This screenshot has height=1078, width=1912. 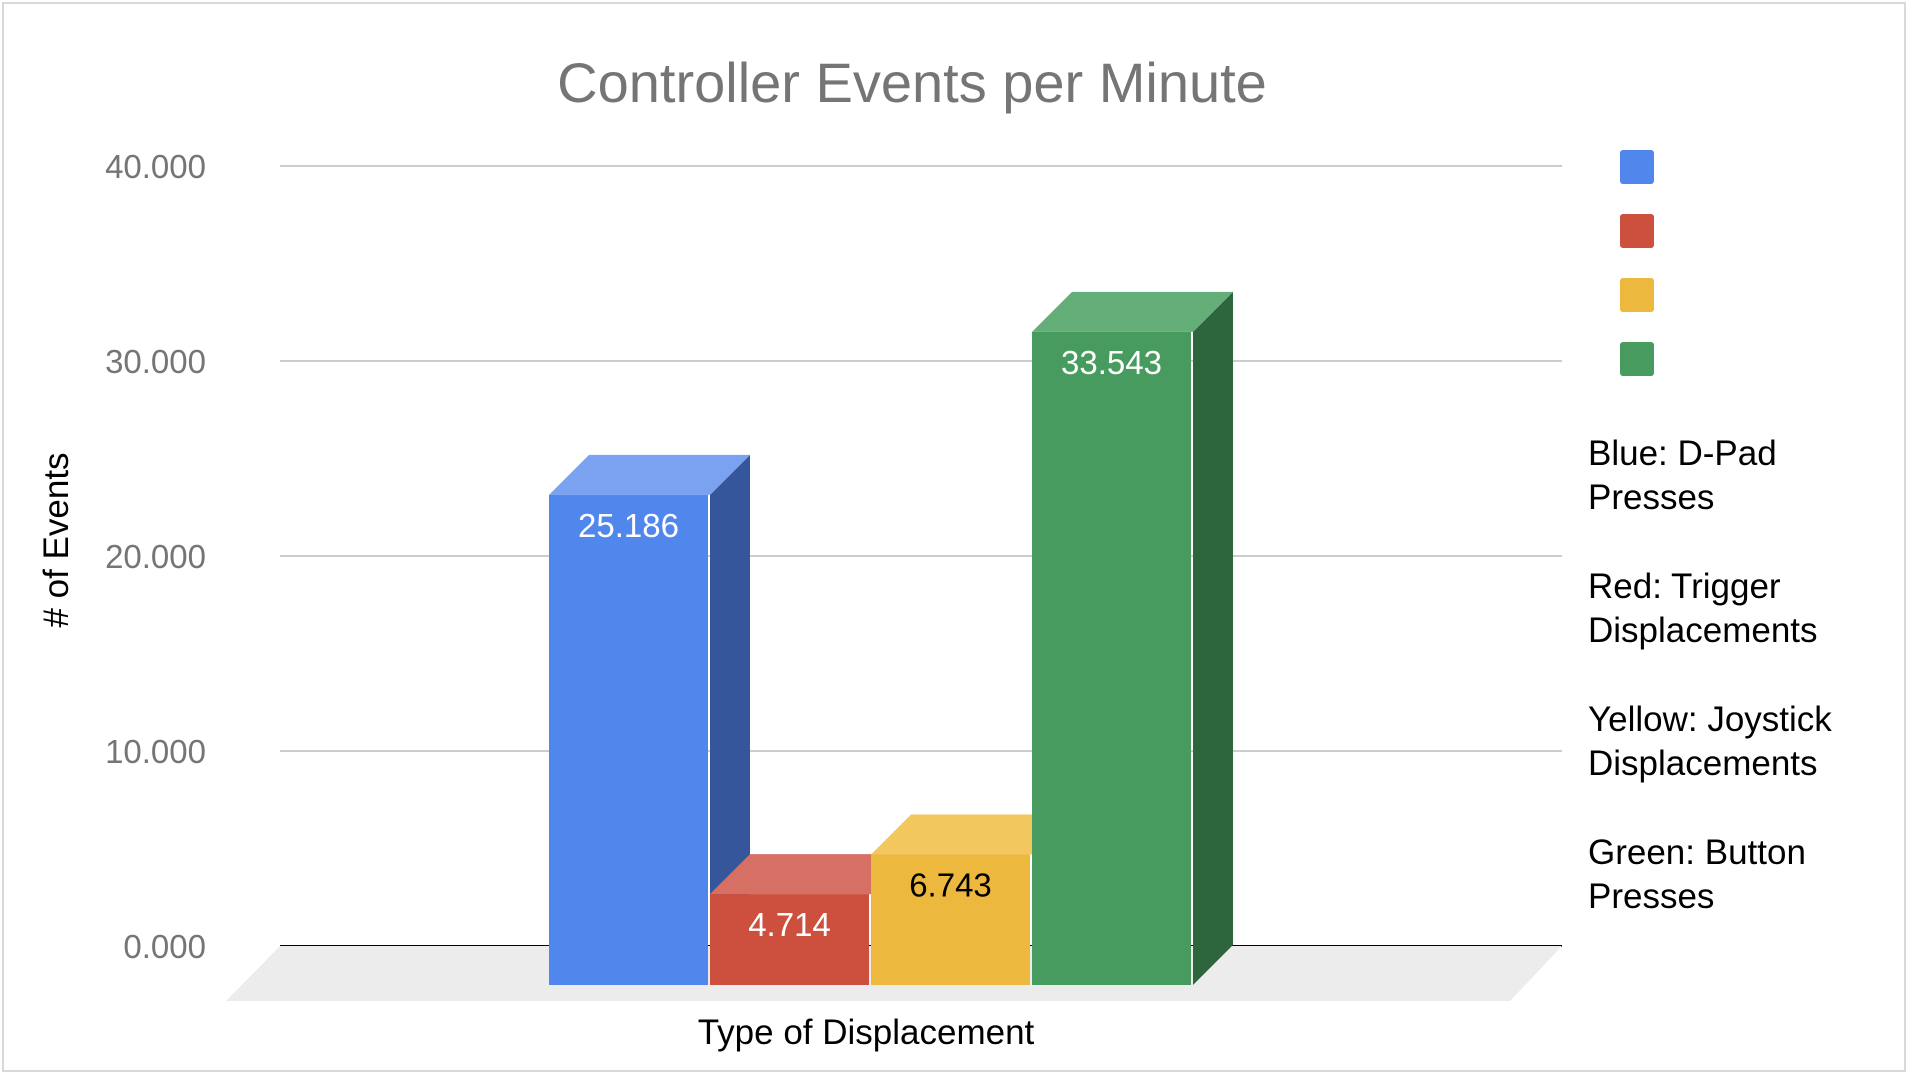 I want to click on y-tick-label: 10.000, so click(x=155, y=751).